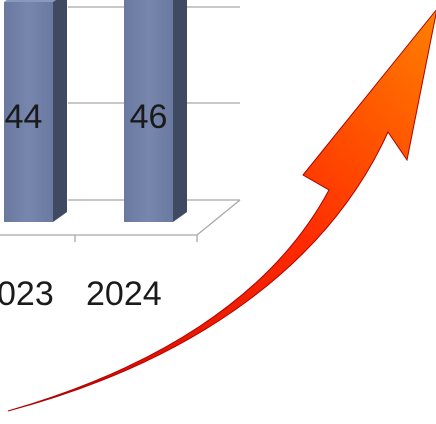 Image resolution: width=436 pixels, height=424 pixels. I want to click on bar-2024, so click(155, 111).